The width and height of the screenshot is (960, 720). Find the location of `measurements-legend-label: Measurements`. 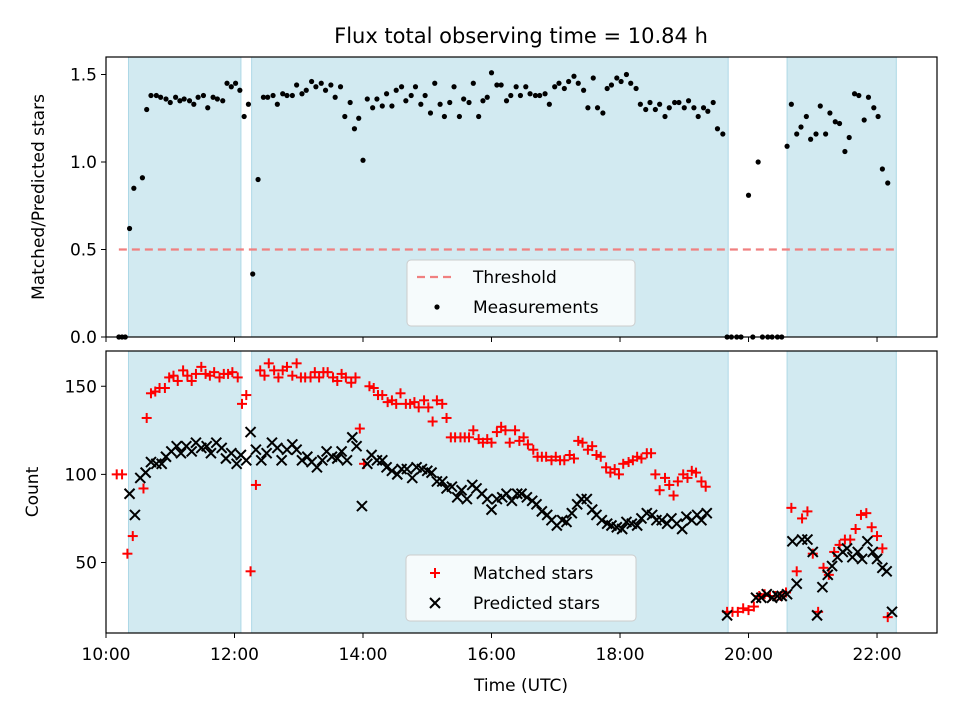

measurements-legend-label: Measurements is located at coordinates (536, 308).